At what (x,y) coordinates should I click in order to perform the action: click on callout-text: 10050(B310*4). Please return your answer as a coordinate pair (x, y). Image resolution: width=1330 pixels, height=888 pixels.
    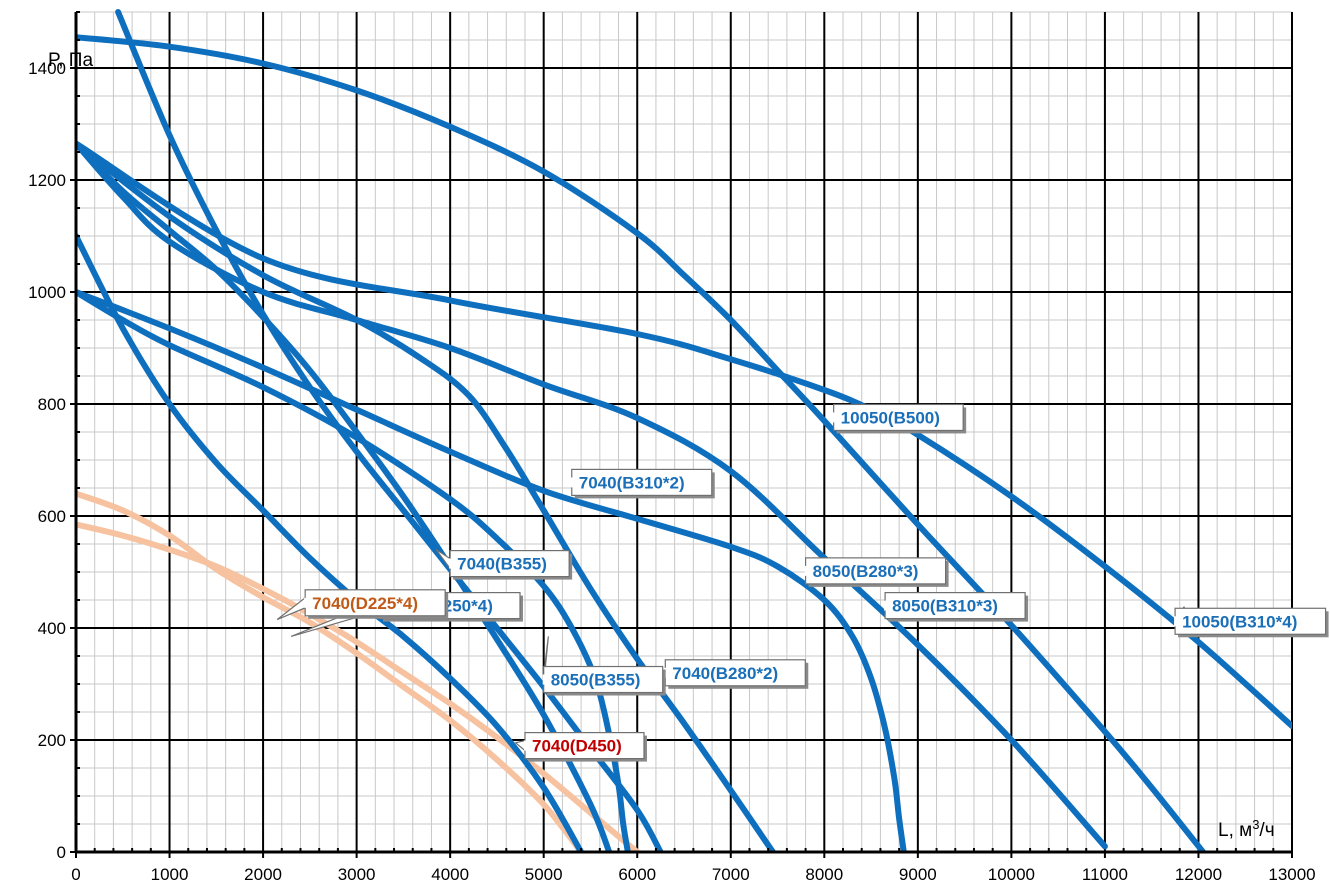
    Looking at the image, I should click on (1239, 621).